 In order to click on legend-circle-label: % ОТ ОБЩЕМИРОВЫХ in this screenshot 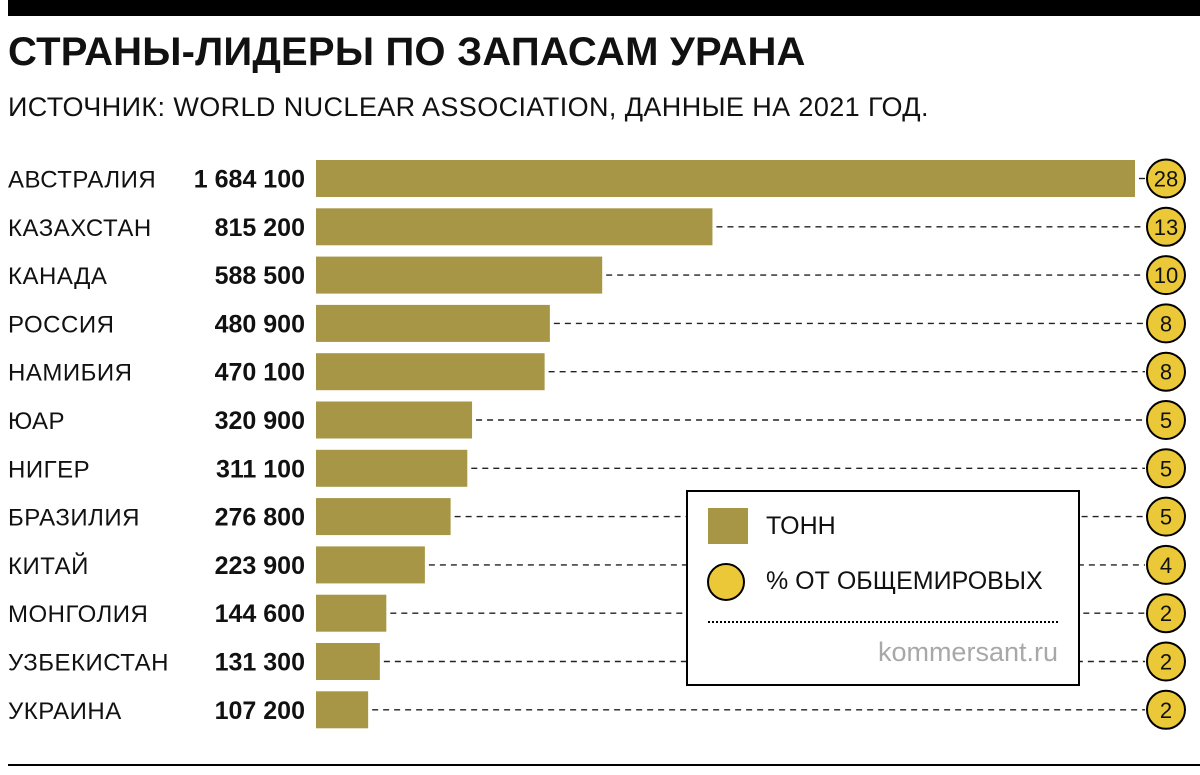, I will do `click(904, 581)`.